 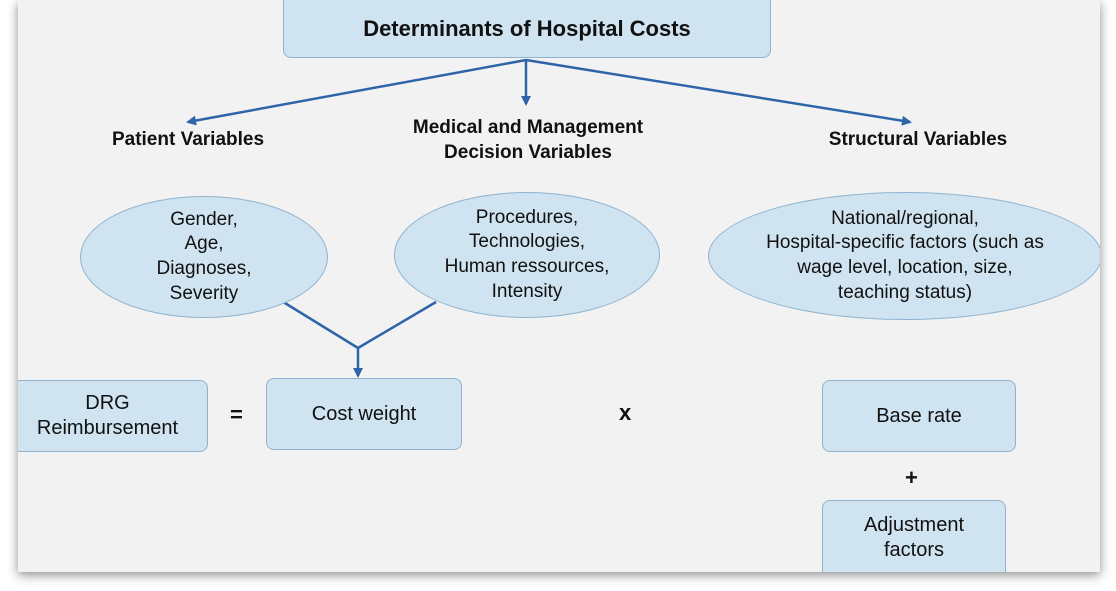 What do you see at coordinates (625, 412) in the screenshot?
I see `multiply-sign: x` at bounding box center [625, 412].